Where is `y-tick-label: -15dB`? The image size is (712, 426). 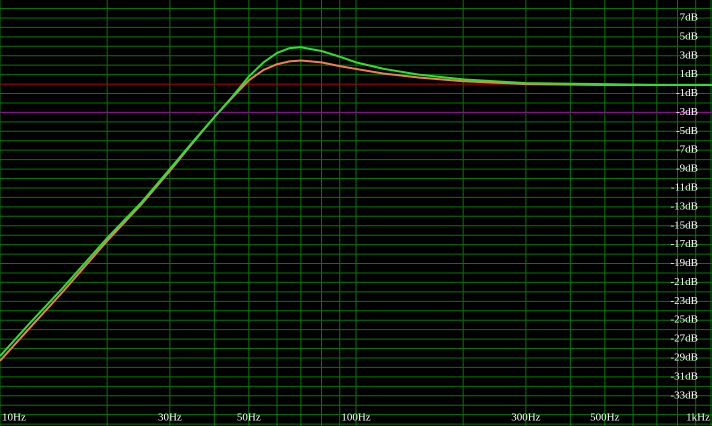 y-tick-label: -15dB is located at coordinates (685, 225).